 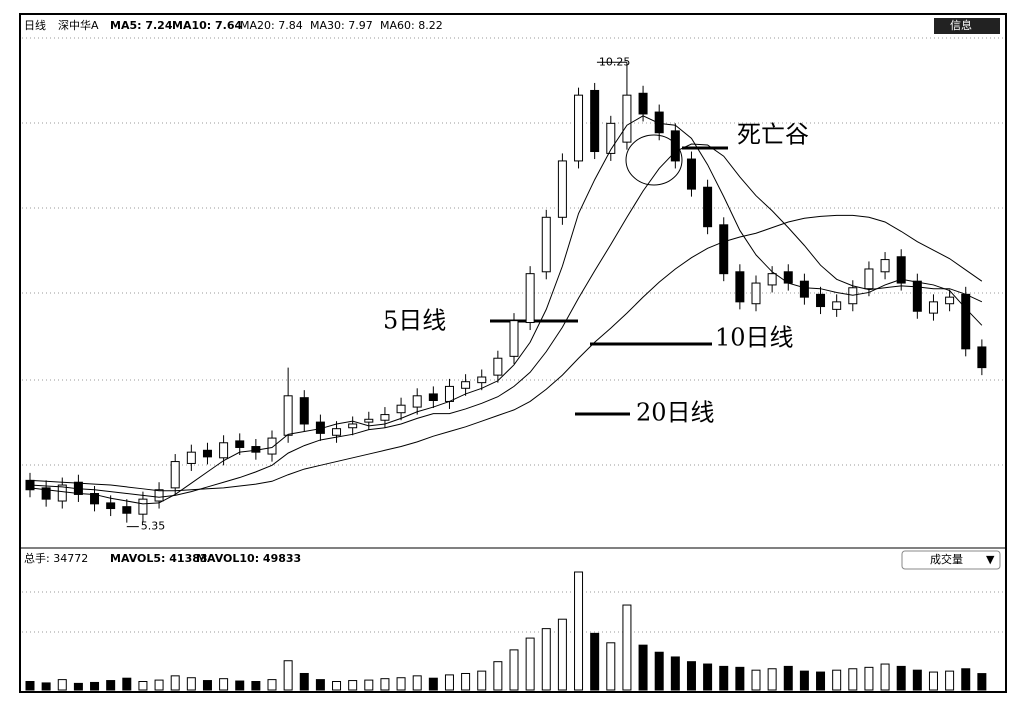 I want to click on ma5-annotation: 5日线, so click(x=414, y=321).